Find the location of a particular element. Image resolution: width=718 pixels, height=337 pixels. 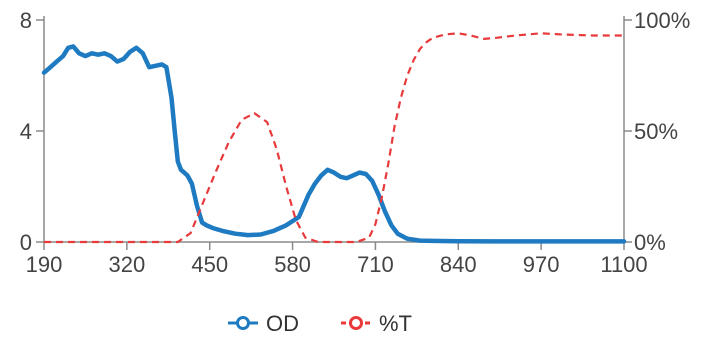

y-tick-label-right: 50% is located at coordinates (656, 131).